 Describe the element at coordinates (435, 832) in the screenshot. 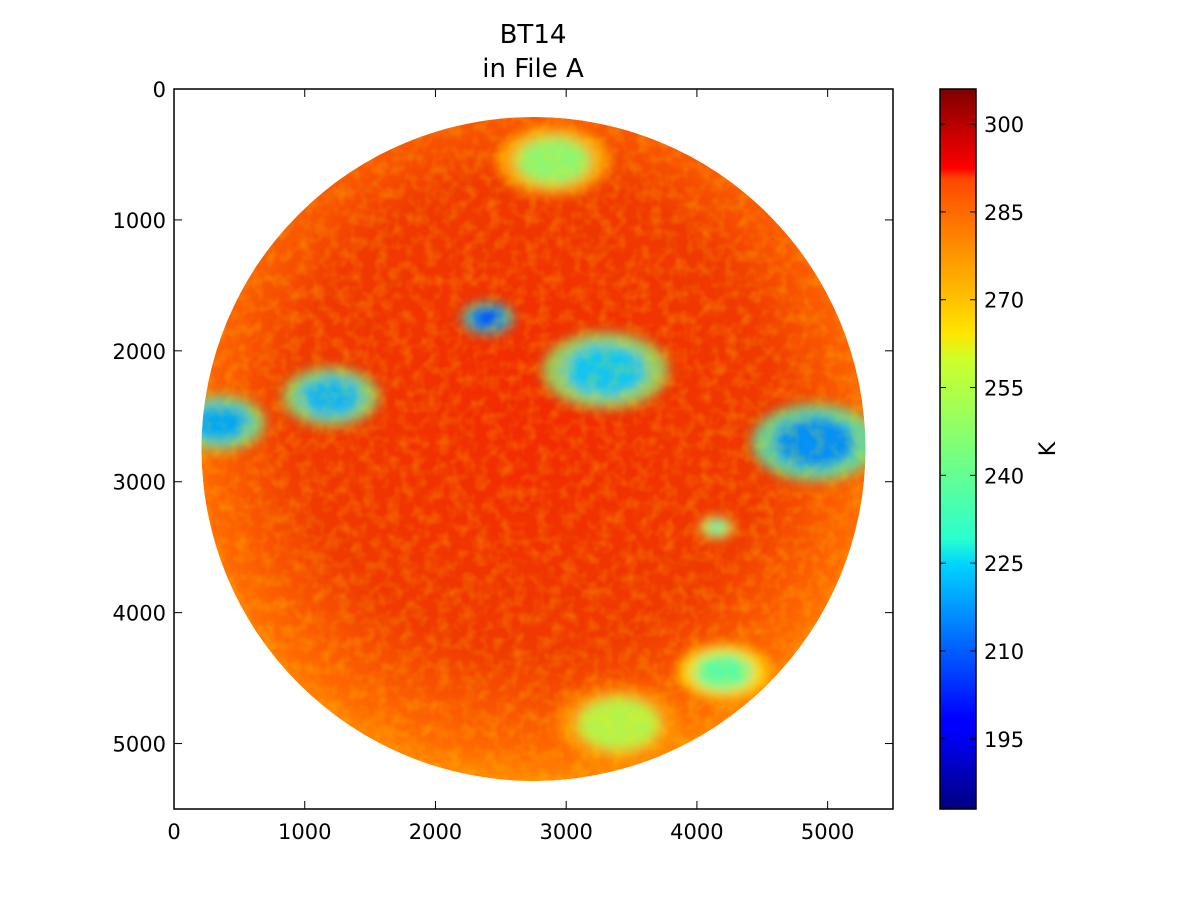

I see `x-tick-label: 2000` at that location.